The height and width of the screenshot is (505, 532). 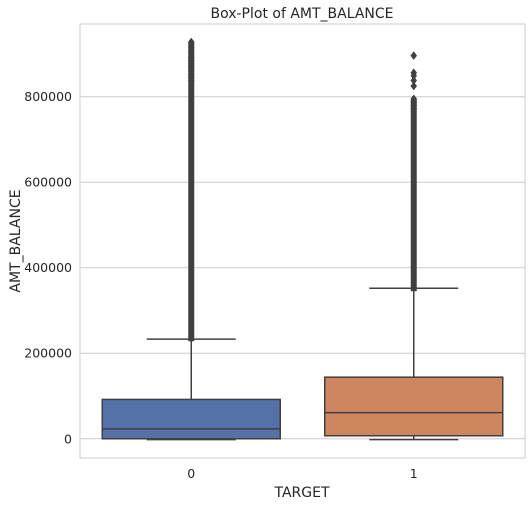 What do you see at coordinates (301, 14) in the screenshot?
I see `chart-title: Box-Plot of AMT_BALANCE` at bounding box center [301, 14].